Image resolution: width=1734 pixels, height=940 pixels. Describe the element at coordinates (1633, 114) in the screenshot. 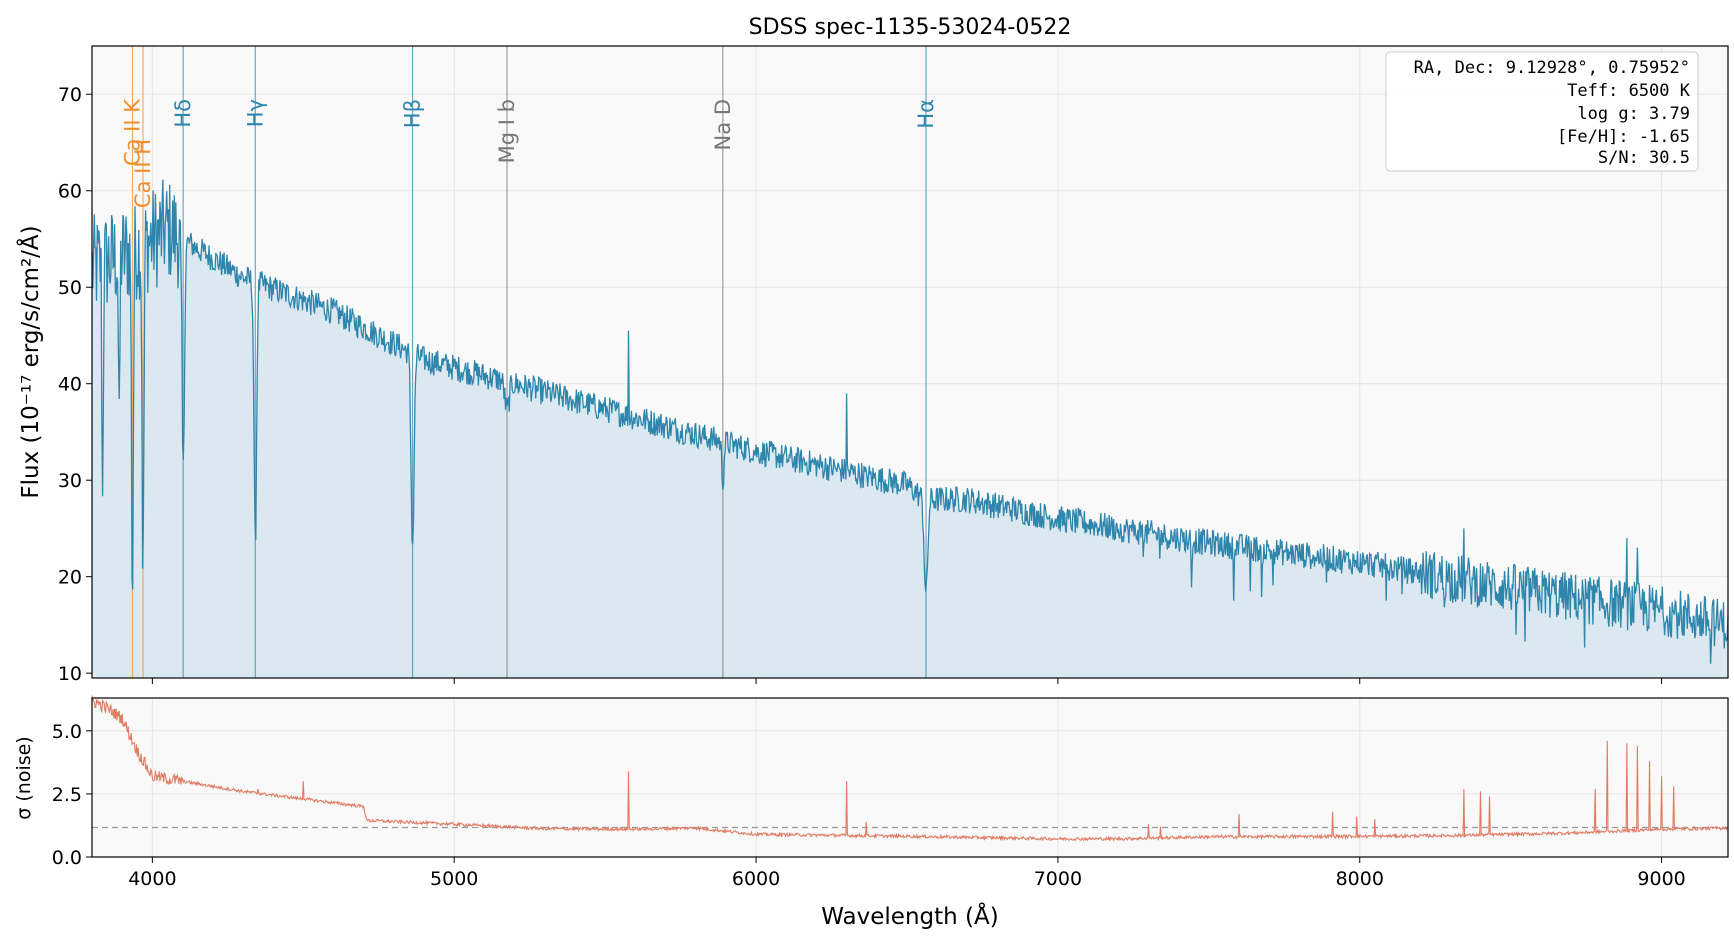

I see `info-logg: log g: 3.79` at that location.